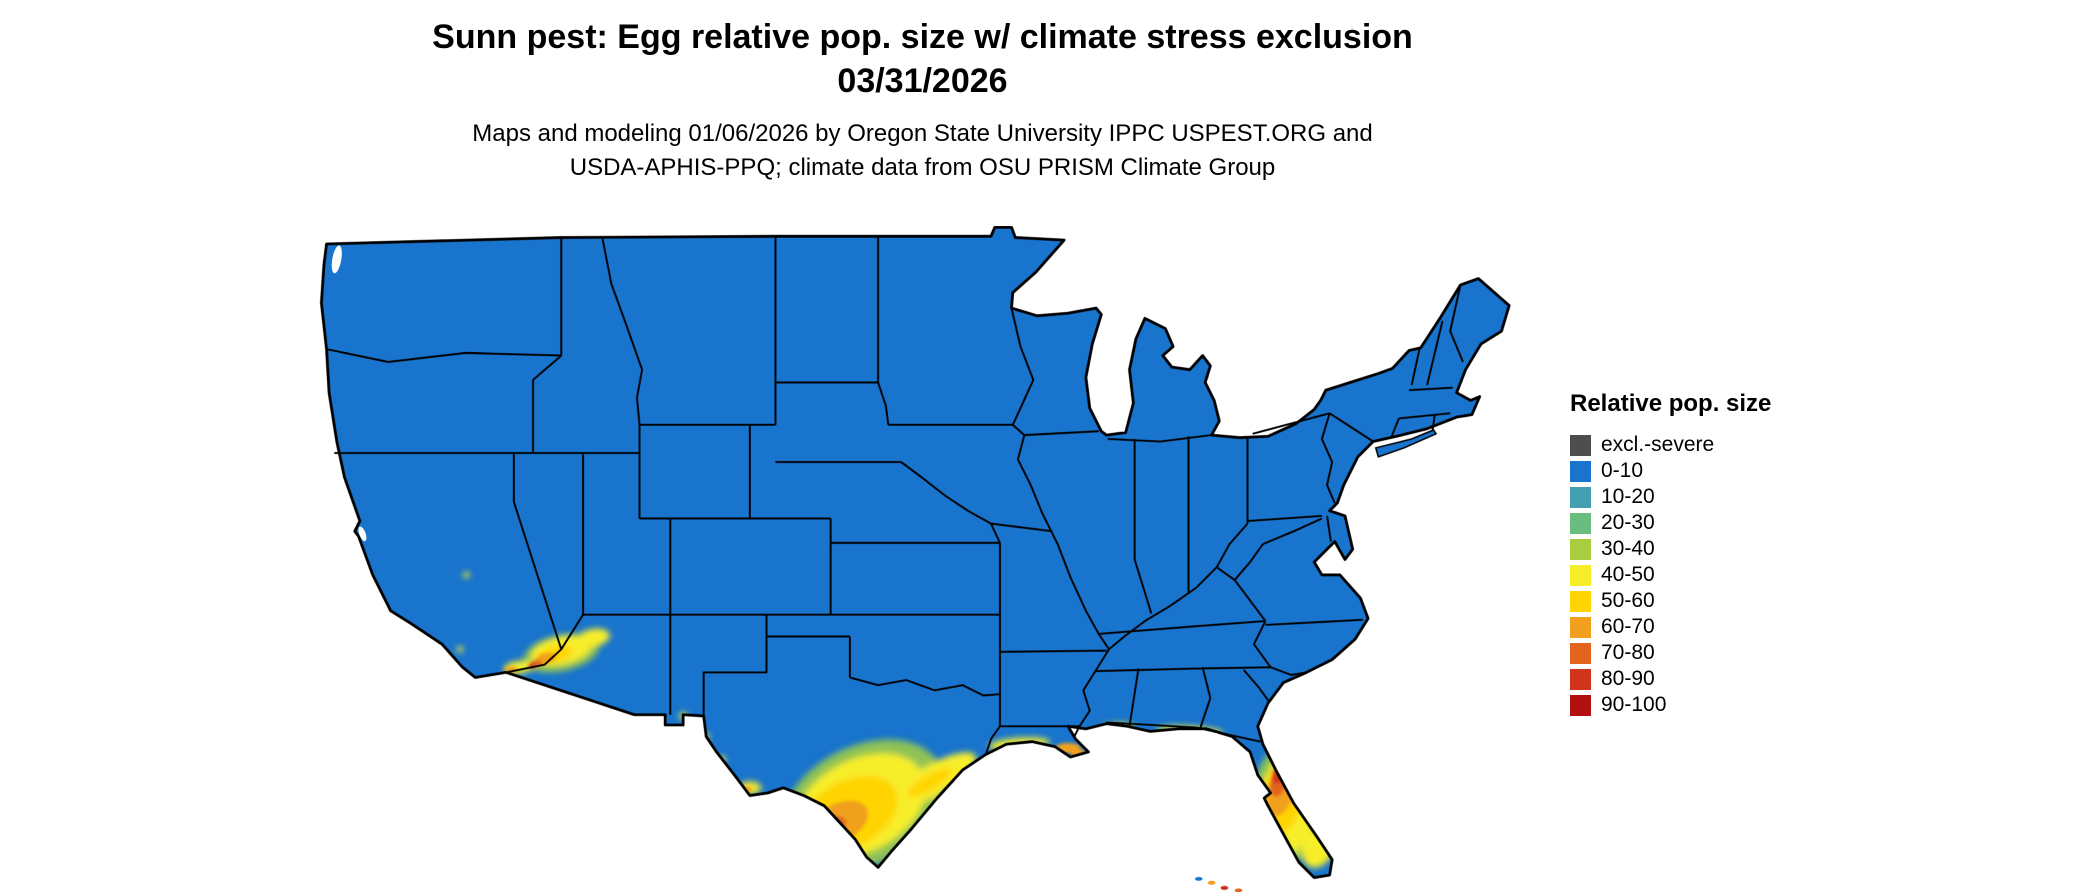  Describe the element at coordinates (816, 836) in the screenshot. I see `hotspot-darkred-south-texas` at that location.